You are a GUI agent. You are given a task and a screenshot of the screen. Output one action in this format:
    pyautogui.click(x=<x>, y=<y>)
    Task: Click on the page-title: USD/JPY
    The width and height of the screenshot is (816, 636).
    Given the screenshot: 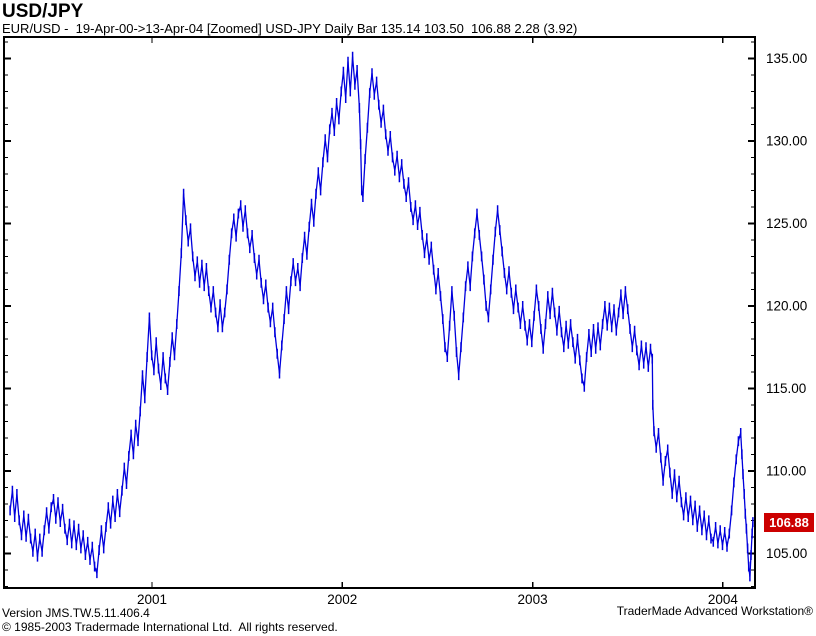 What is the action you would take?
    pyautogui.click(x=43, y=11)
    